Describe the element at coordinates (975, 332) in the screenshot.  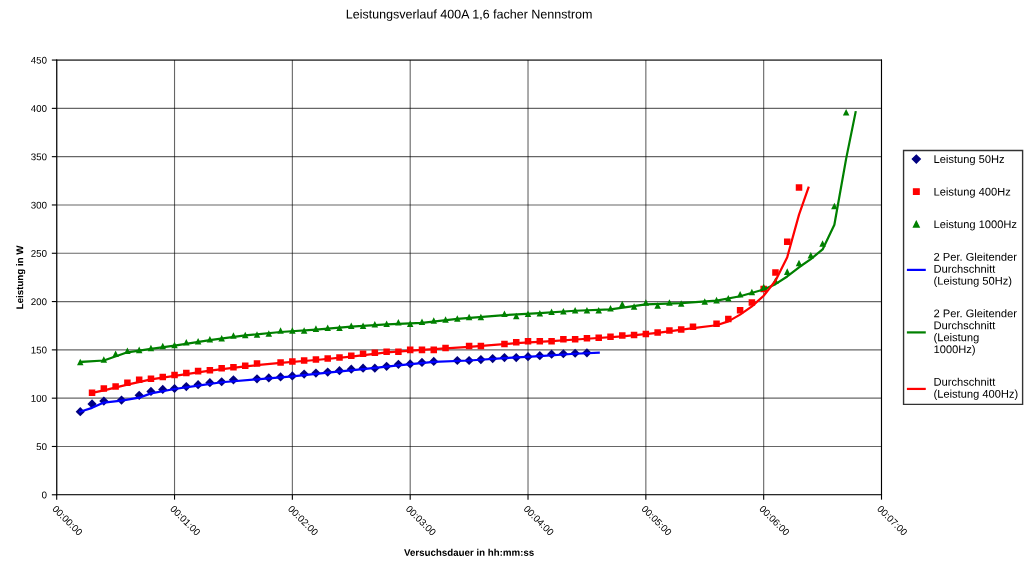
I see `legend-label: 2 Per. Gleitender Durchschnitt (Leistung 1000Hz)` at that location.